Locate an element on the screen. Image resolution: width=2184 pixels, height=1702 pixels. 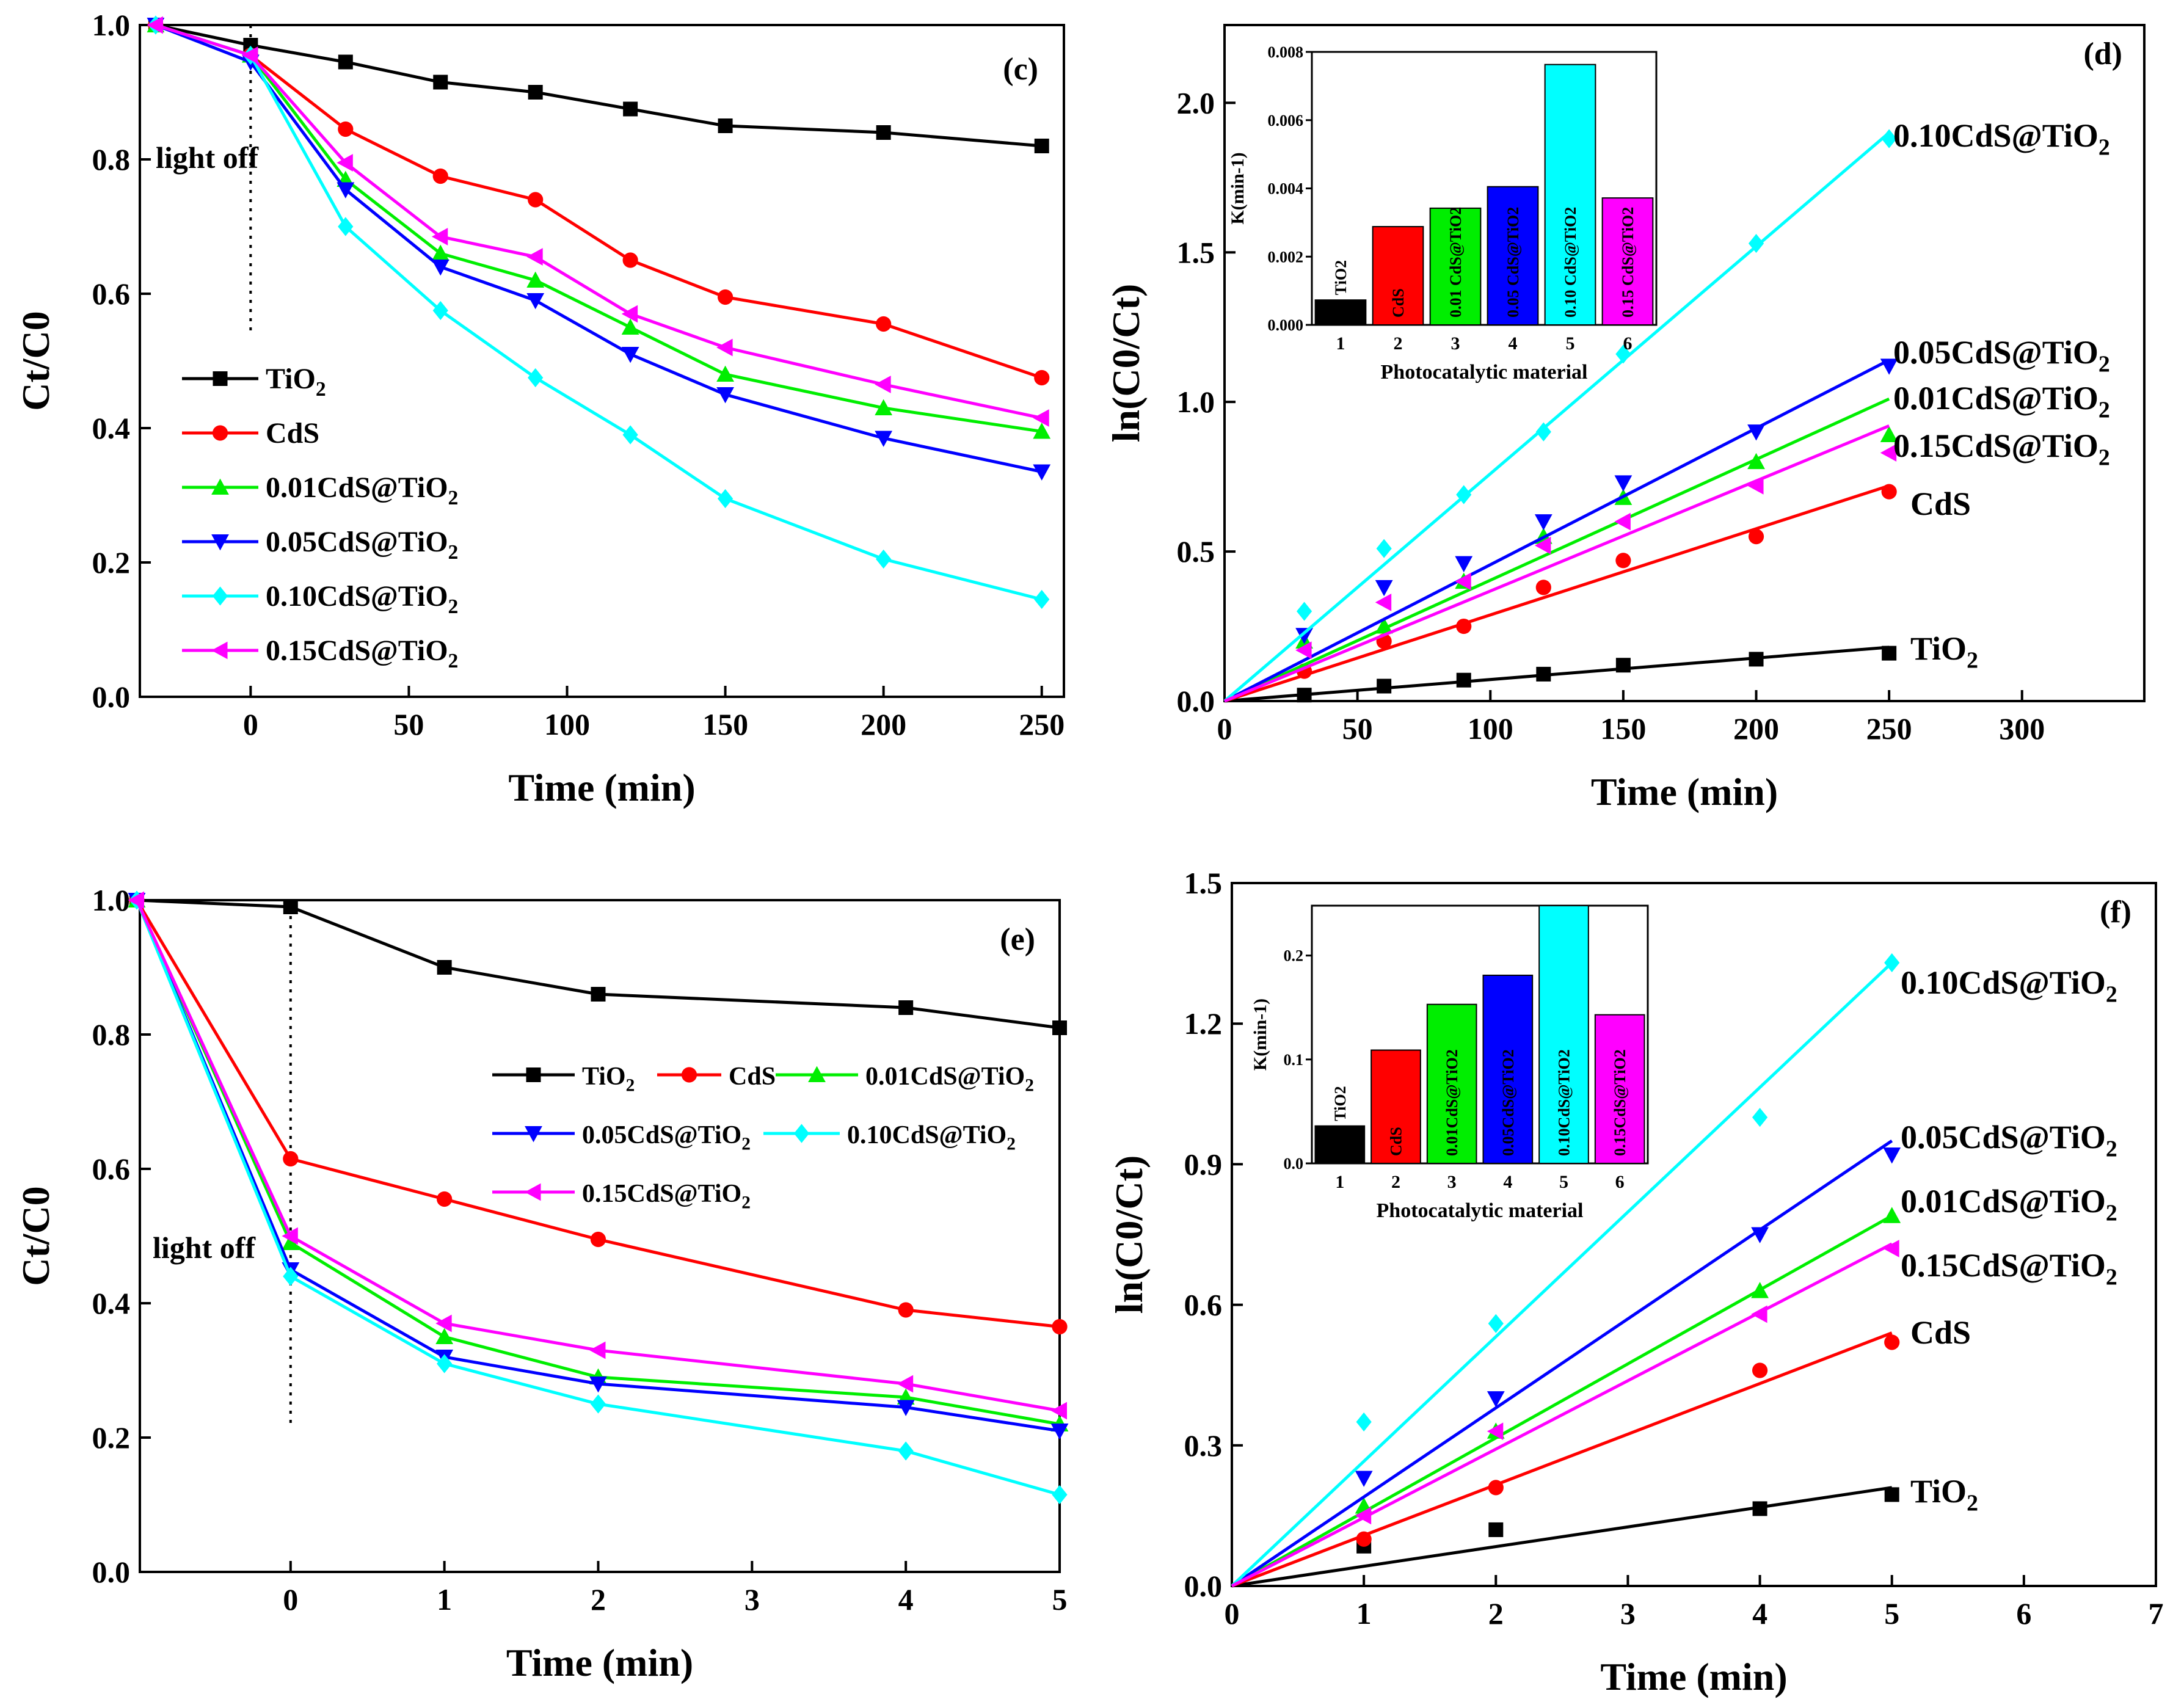
y-tick-label: 1.5 is located at coordinates (1196, 252).